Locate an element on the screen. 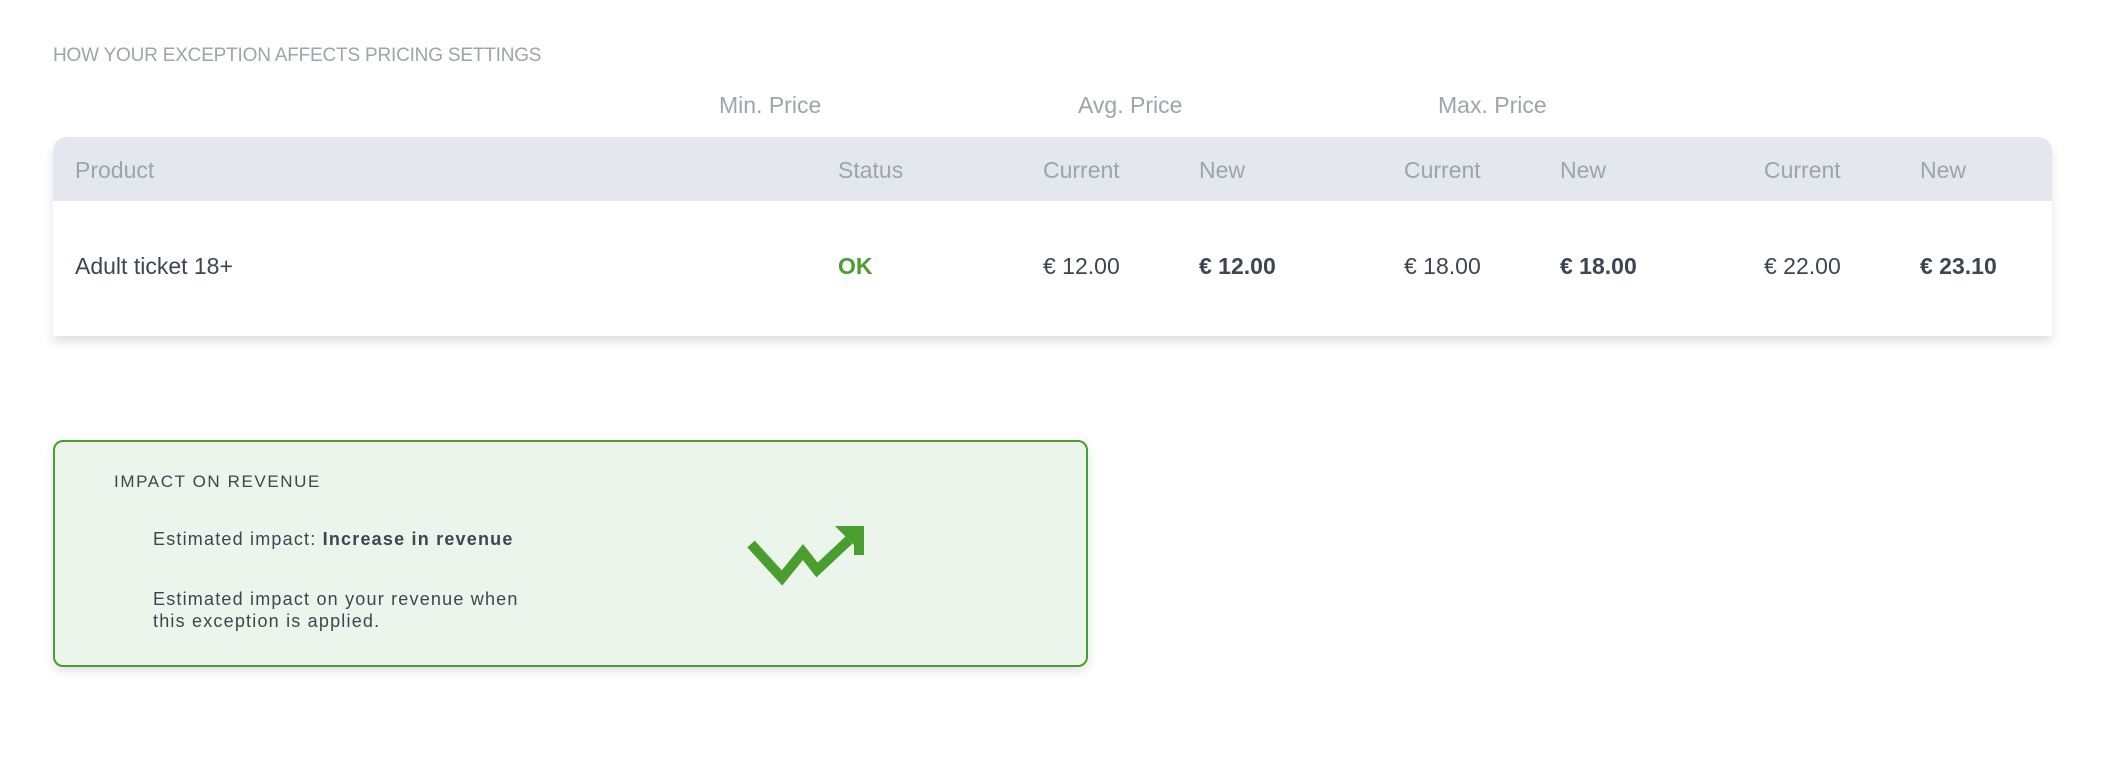 The width and height of the screenshot is (2108, 764). max-current: € 22.00 is located at coordinates (1802, 266).